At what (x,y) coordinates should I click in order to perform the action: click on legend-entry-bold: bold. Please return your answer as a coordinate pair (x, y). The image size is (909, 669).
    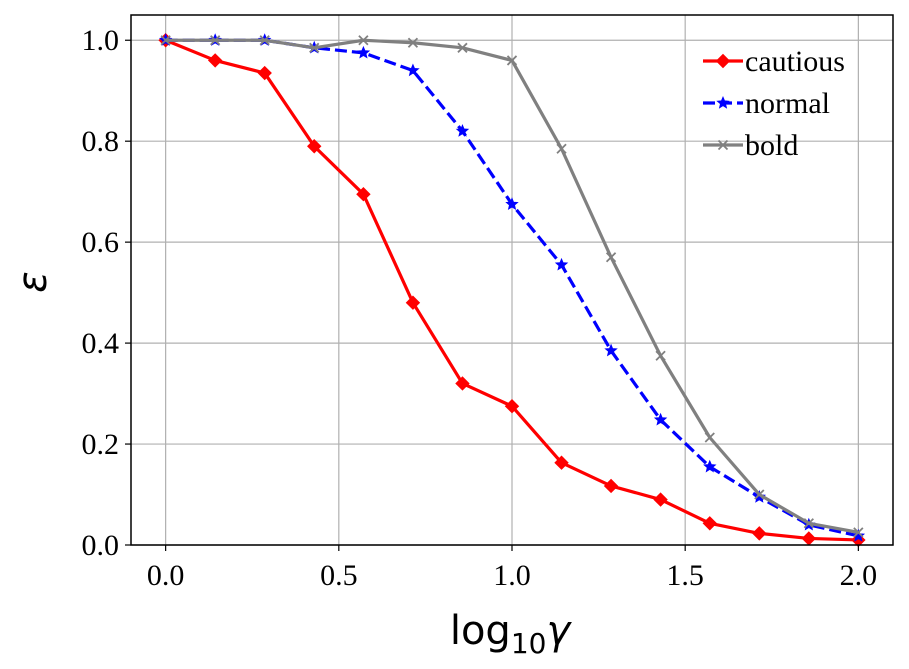
    Looking at the image, I should click on (750, 145).